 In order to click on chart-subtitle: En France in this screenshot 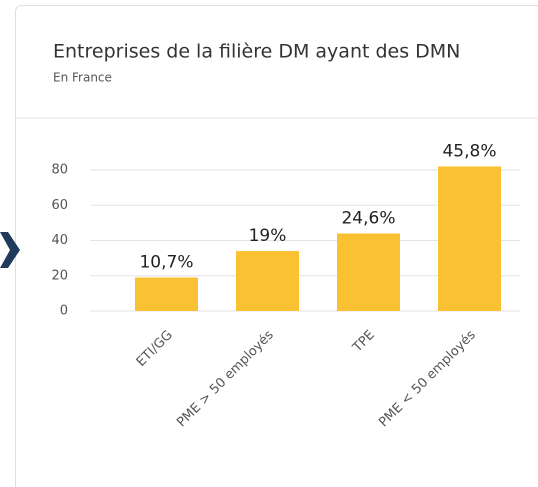, I will do `click(82, 78)`.